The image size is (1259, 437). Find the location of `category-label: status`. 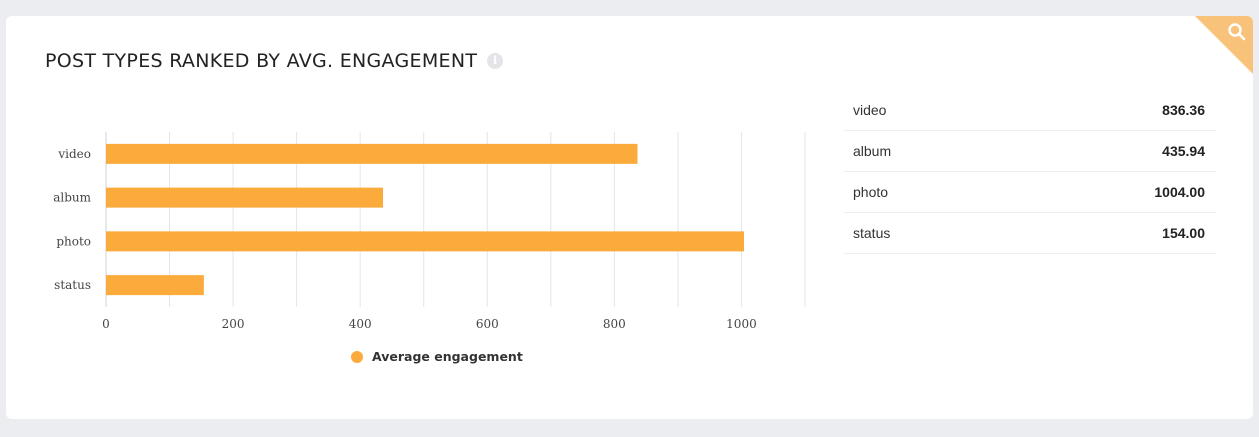

category-label: status is located at coordinates (72, 285).